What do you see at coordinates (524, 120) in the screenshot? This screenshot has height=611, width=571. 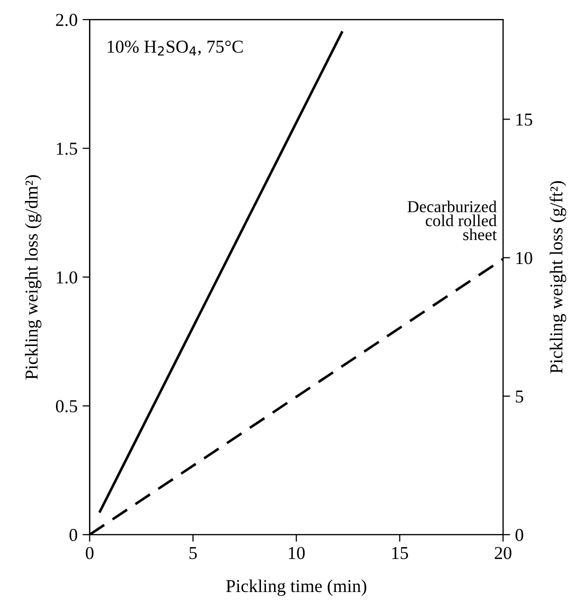 I see `y2-tick-label: 15` at bounding box center [524, 120].